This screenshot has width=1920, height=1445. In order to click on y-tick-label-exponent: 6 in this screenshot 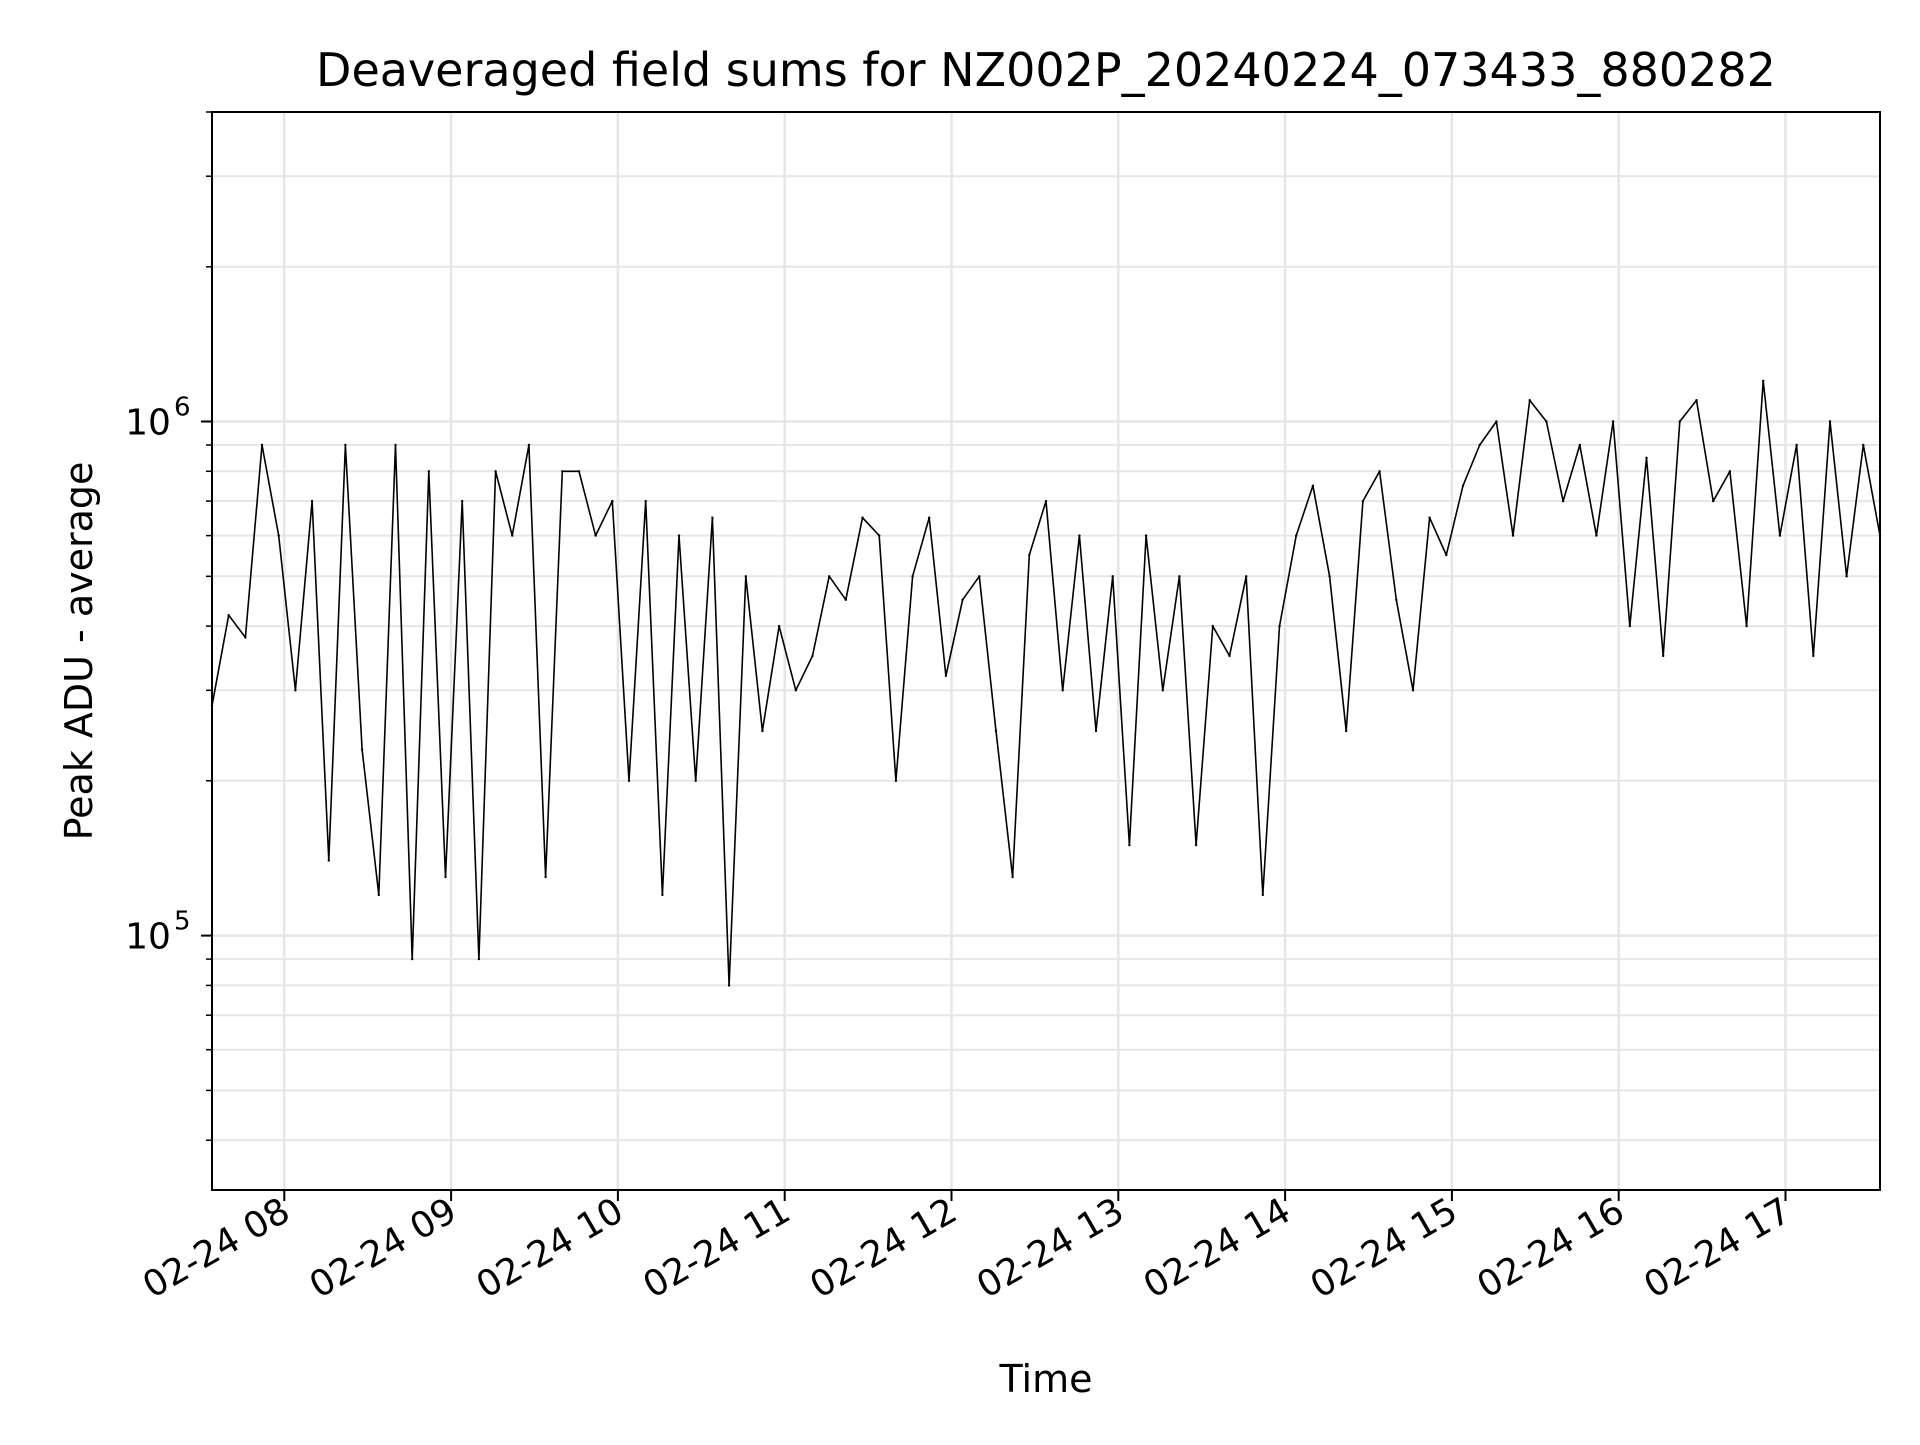, I will do `click(182, 408)`.